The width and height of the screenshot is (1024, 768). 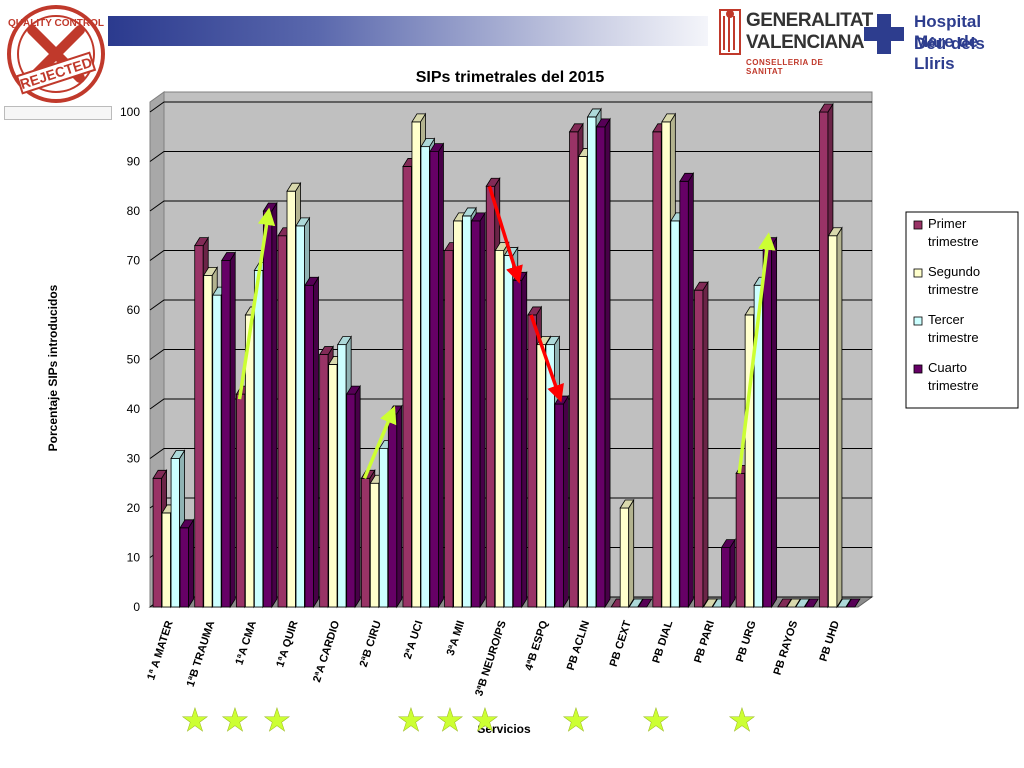 I want to click on hospital-cross-icon, so click(x=884, y=34).